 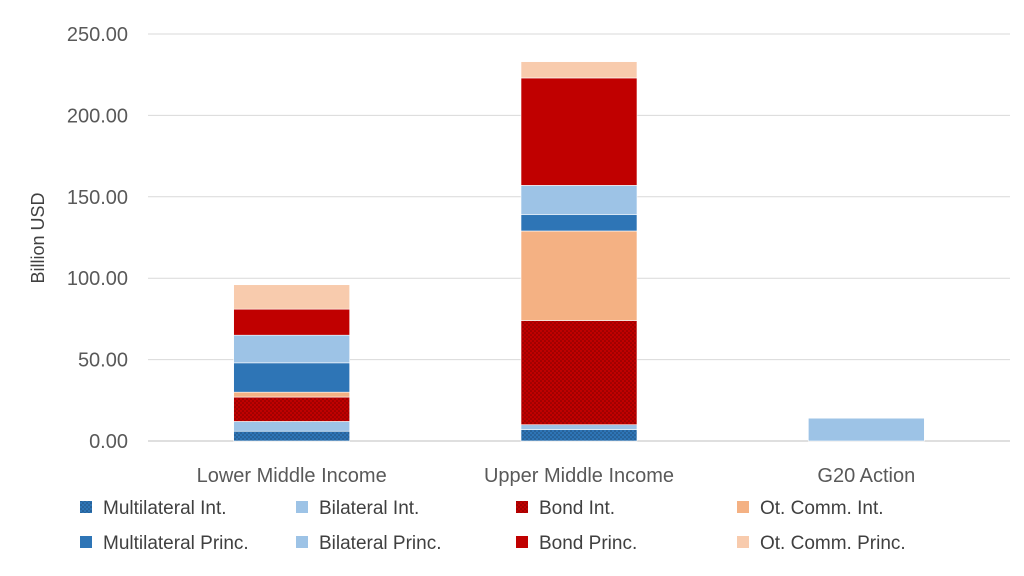 I want to click on y-tick-label: 100.00, so click(x=97, y=279).